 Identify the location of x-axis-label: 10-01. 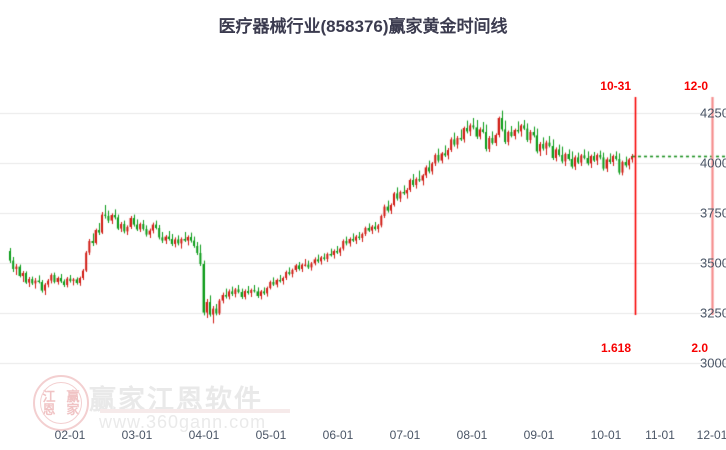
(606, 435).